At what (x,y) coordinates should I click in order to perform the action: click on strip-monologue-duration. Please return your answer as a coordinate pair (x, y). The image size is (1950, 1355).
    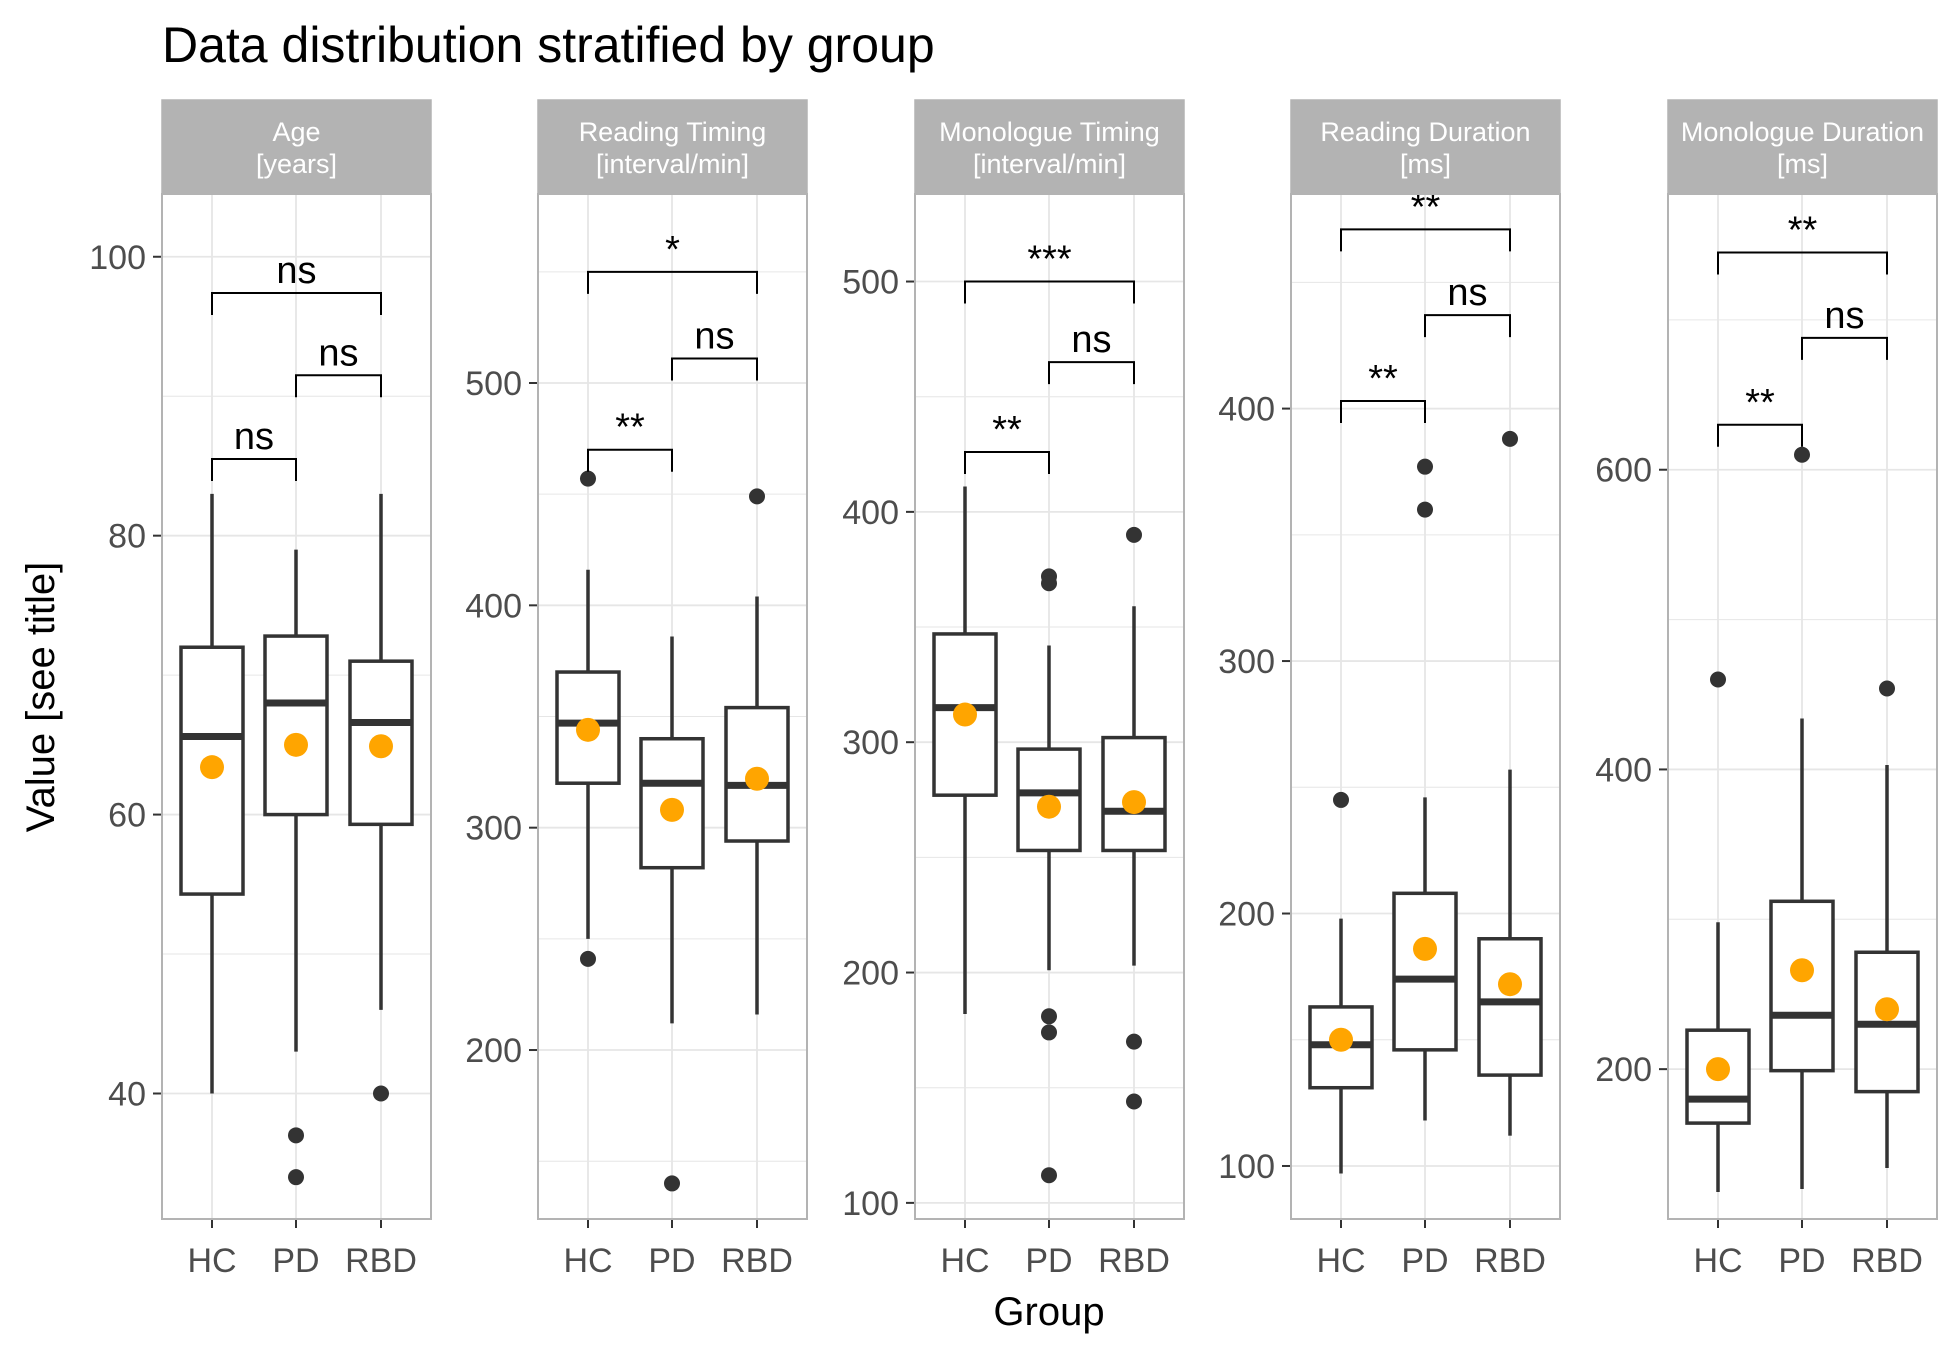
    Looking at the image, I should click on (1802, 147).